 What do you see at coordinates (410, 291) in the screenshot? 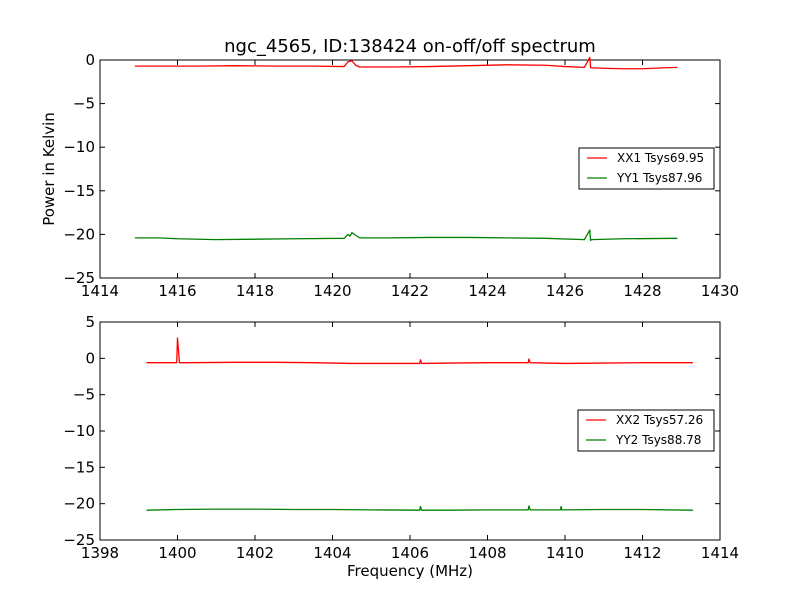
I see `x-tick-label: 1422` at bounding box center [410, 291].